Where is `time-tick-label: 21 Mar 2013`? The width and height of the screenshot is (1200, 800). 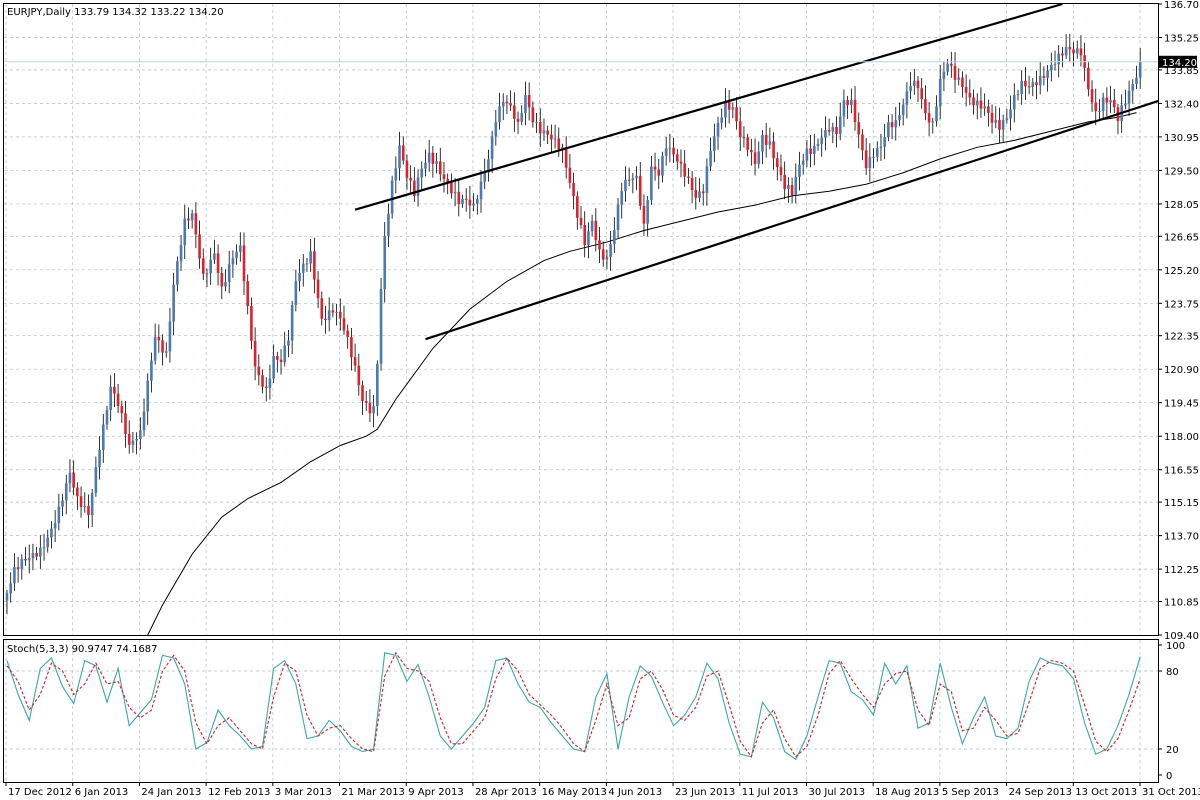
time-tick-label: 21 Mar 2013 is located at coordinates (373, 792).